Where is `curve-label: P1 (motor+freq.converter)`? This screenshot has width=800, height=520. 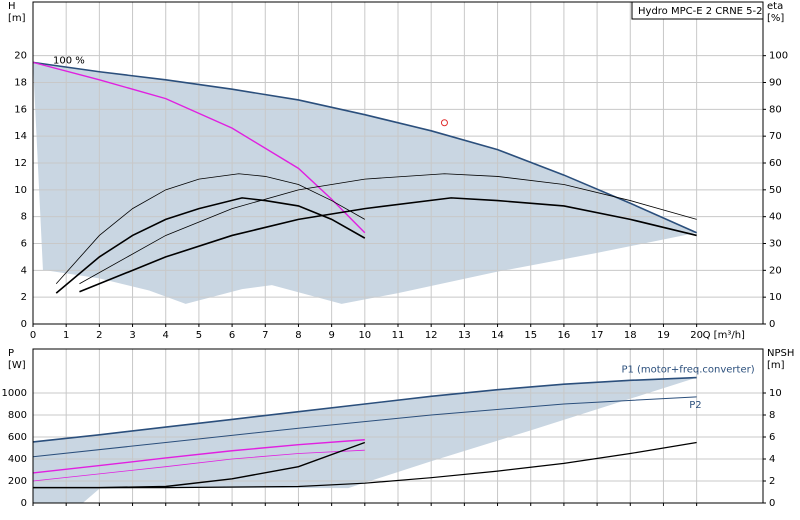 curve-label: P1 (motor+freq.converter) is located at coordinates (687, 370).